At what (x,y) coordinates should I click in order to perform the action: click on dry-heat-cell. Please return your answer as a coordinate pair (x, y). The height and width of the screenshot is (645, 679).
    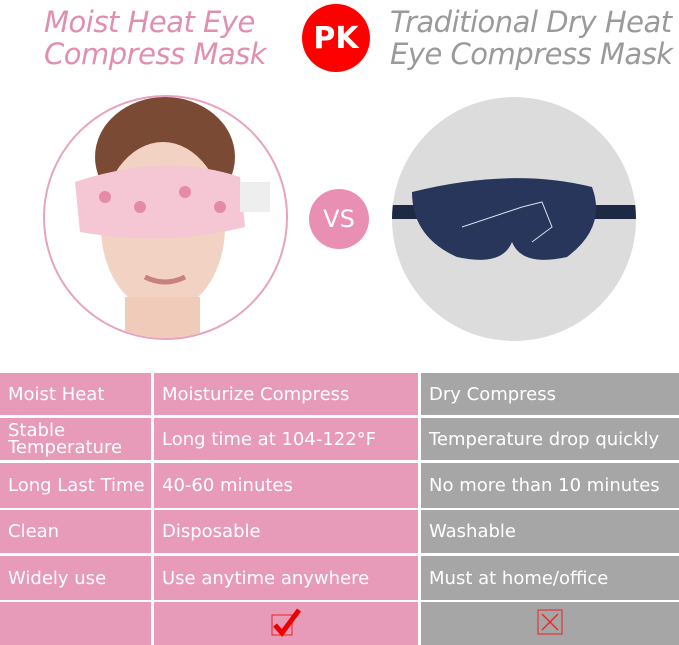
    Looking at the image, I should click on (550, 623).